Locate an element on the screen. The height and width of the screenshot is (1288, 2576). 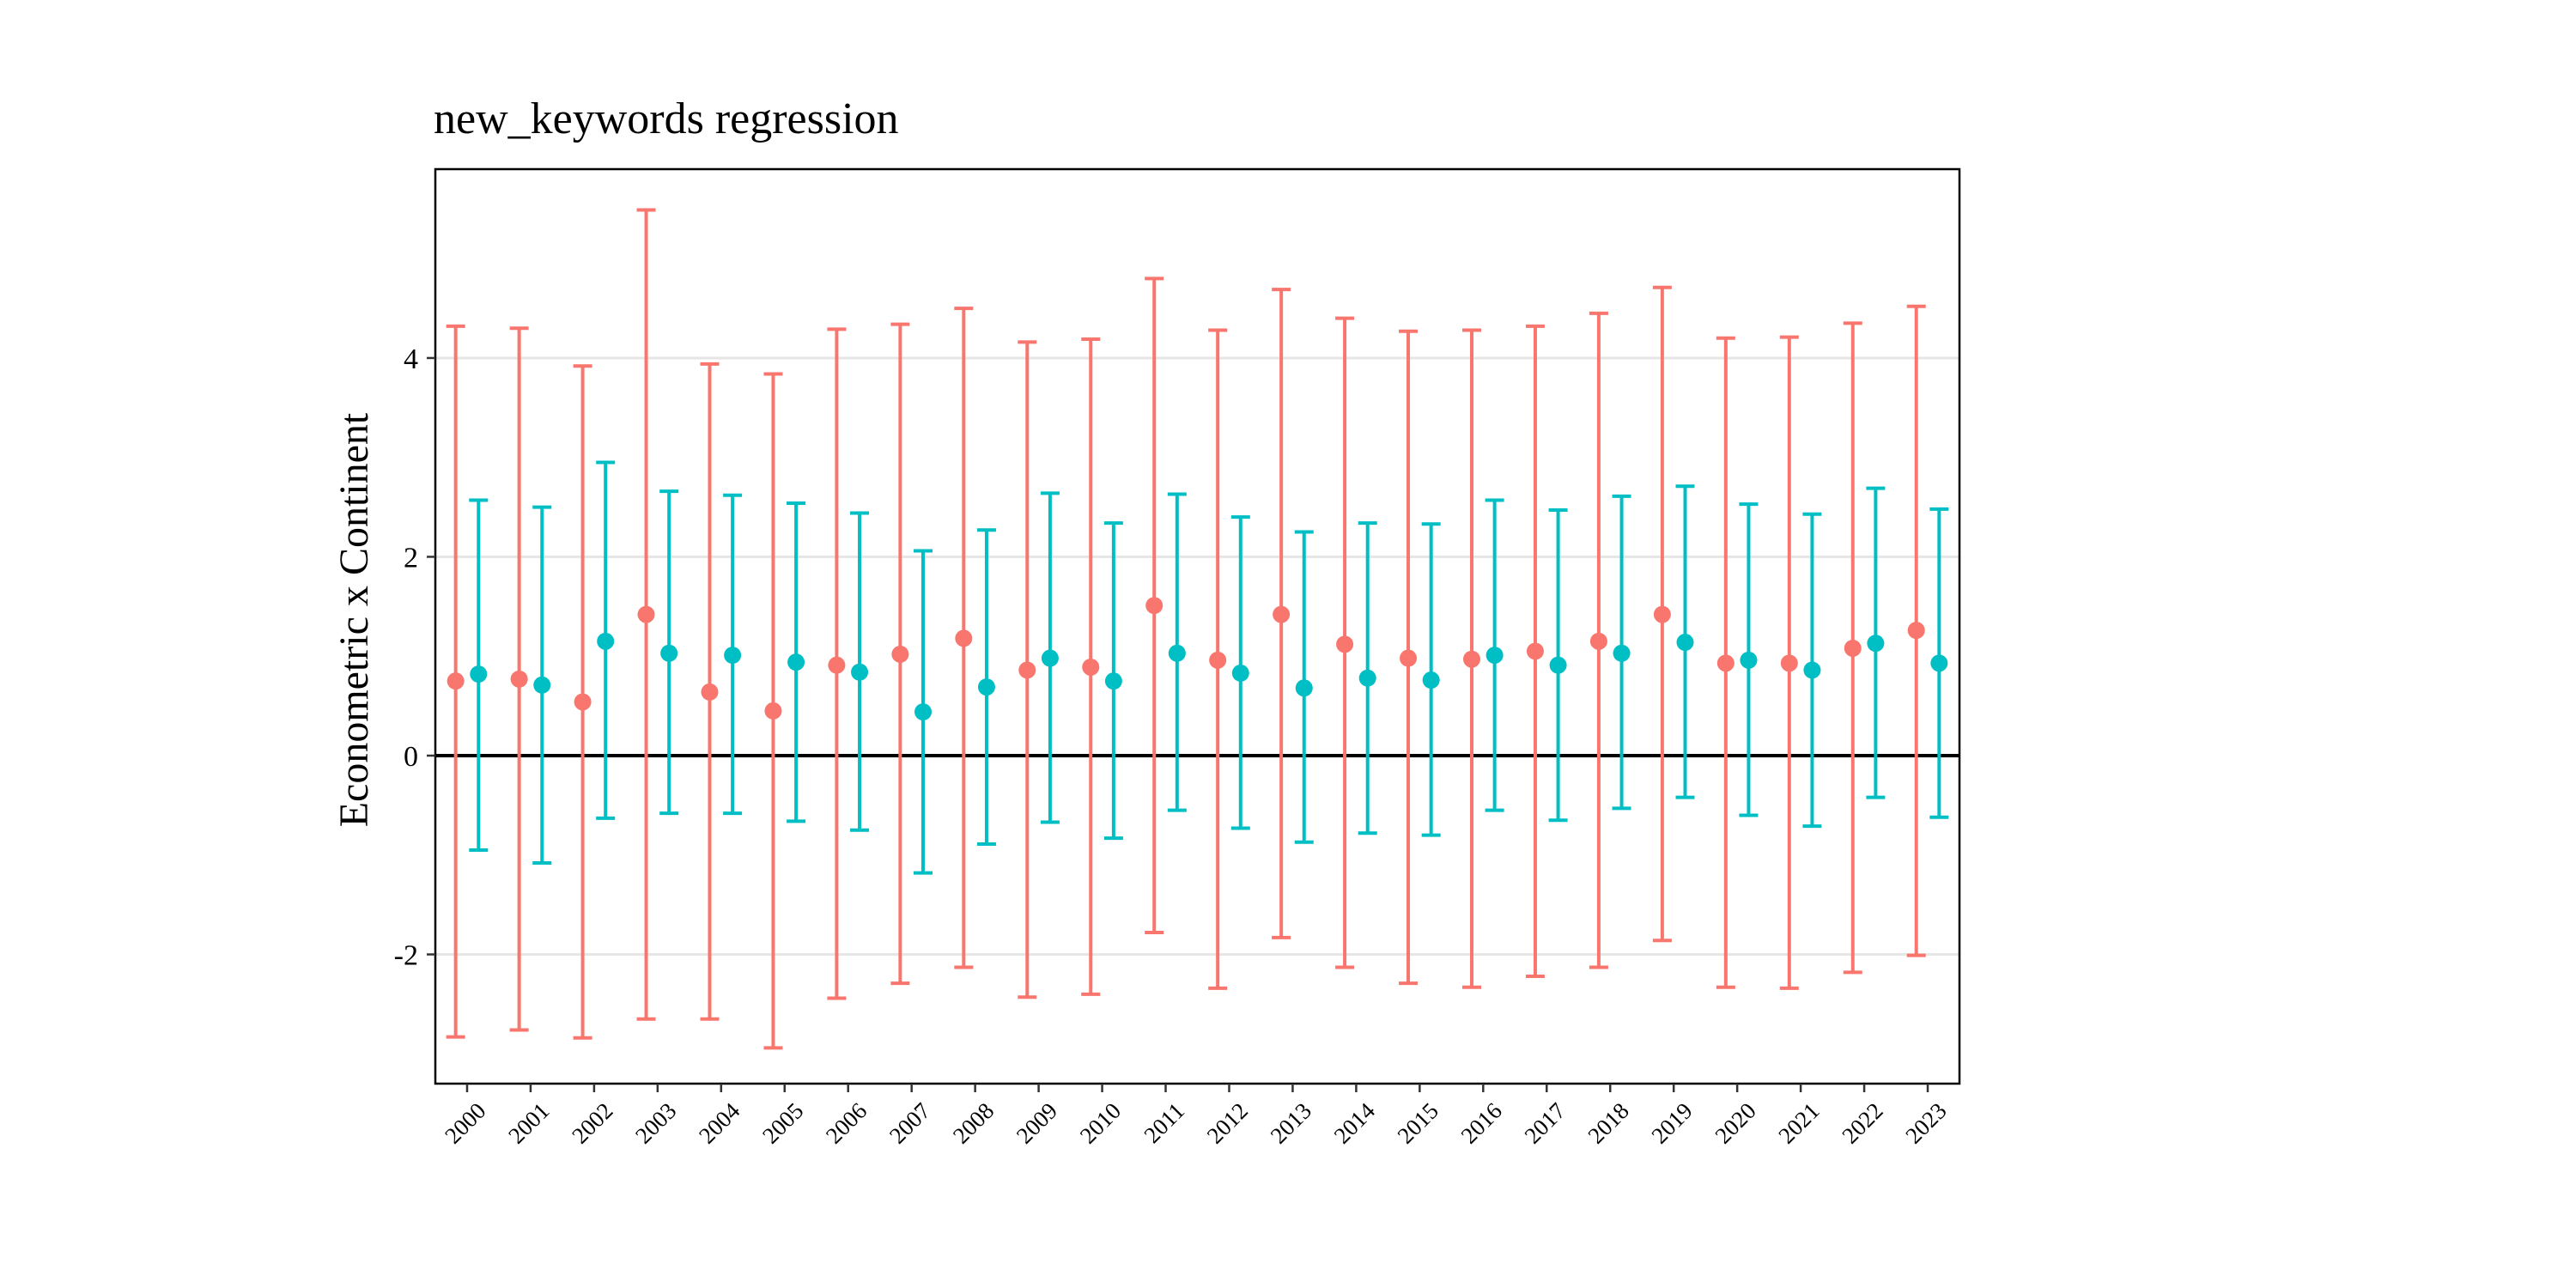
x-tick-label: 2008 is located at coordinates (973, 1122).